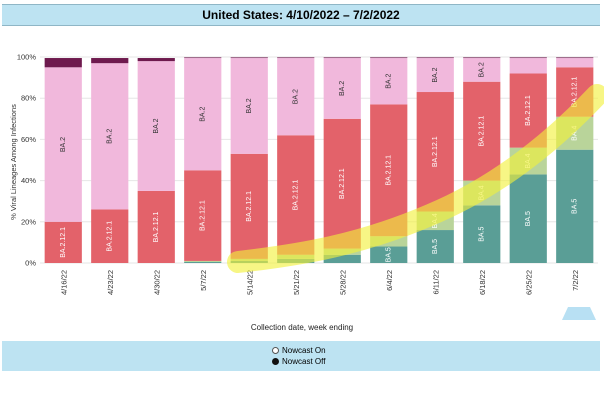 The height and width of the screenshot is (412, 604). Describe the element at coordinates (575, 133) in the screenshot. I see `bar-data-label: BA.4` at that location.